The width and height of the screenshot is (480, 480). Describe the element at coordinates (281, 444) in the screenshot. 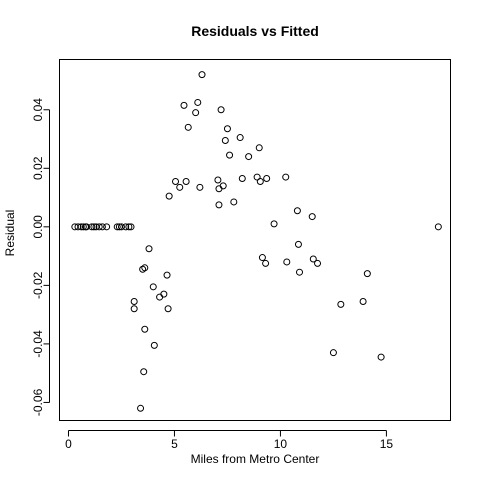

I see `x-tick-label: 10` at that location.